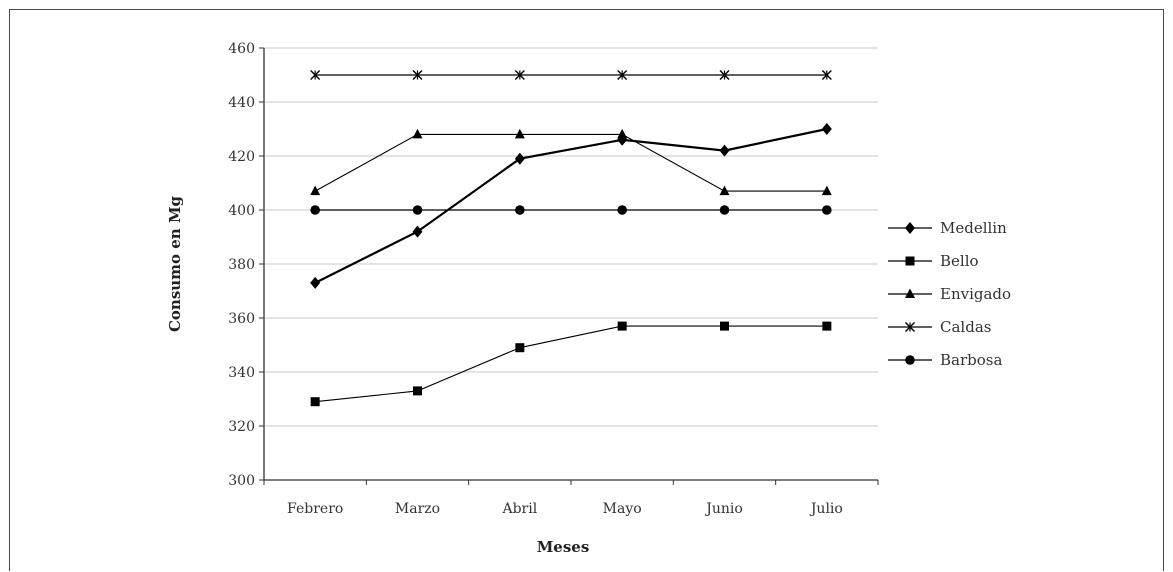 Image resolution: width=1173 pixels, height=572 pixels. What do you see at coordinates (241, 49) in the screenshot?
I see `y-tick-label: 460` at bounding box center [241, 49].